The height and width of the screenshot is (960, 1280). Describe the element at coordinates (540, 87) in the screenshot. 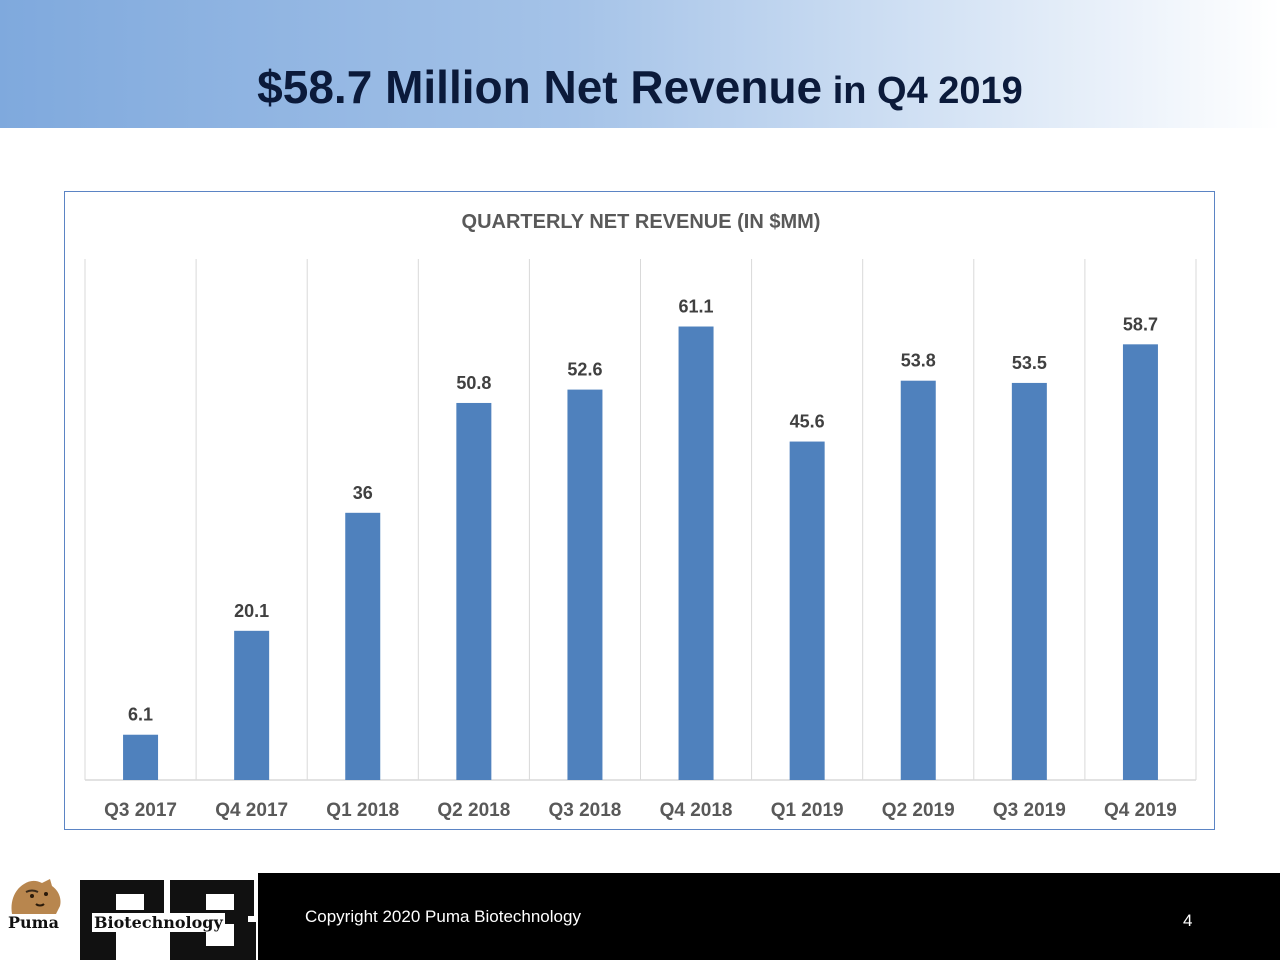

I see `slide-title-main: $58.7 Million Net Revenue` at that location.